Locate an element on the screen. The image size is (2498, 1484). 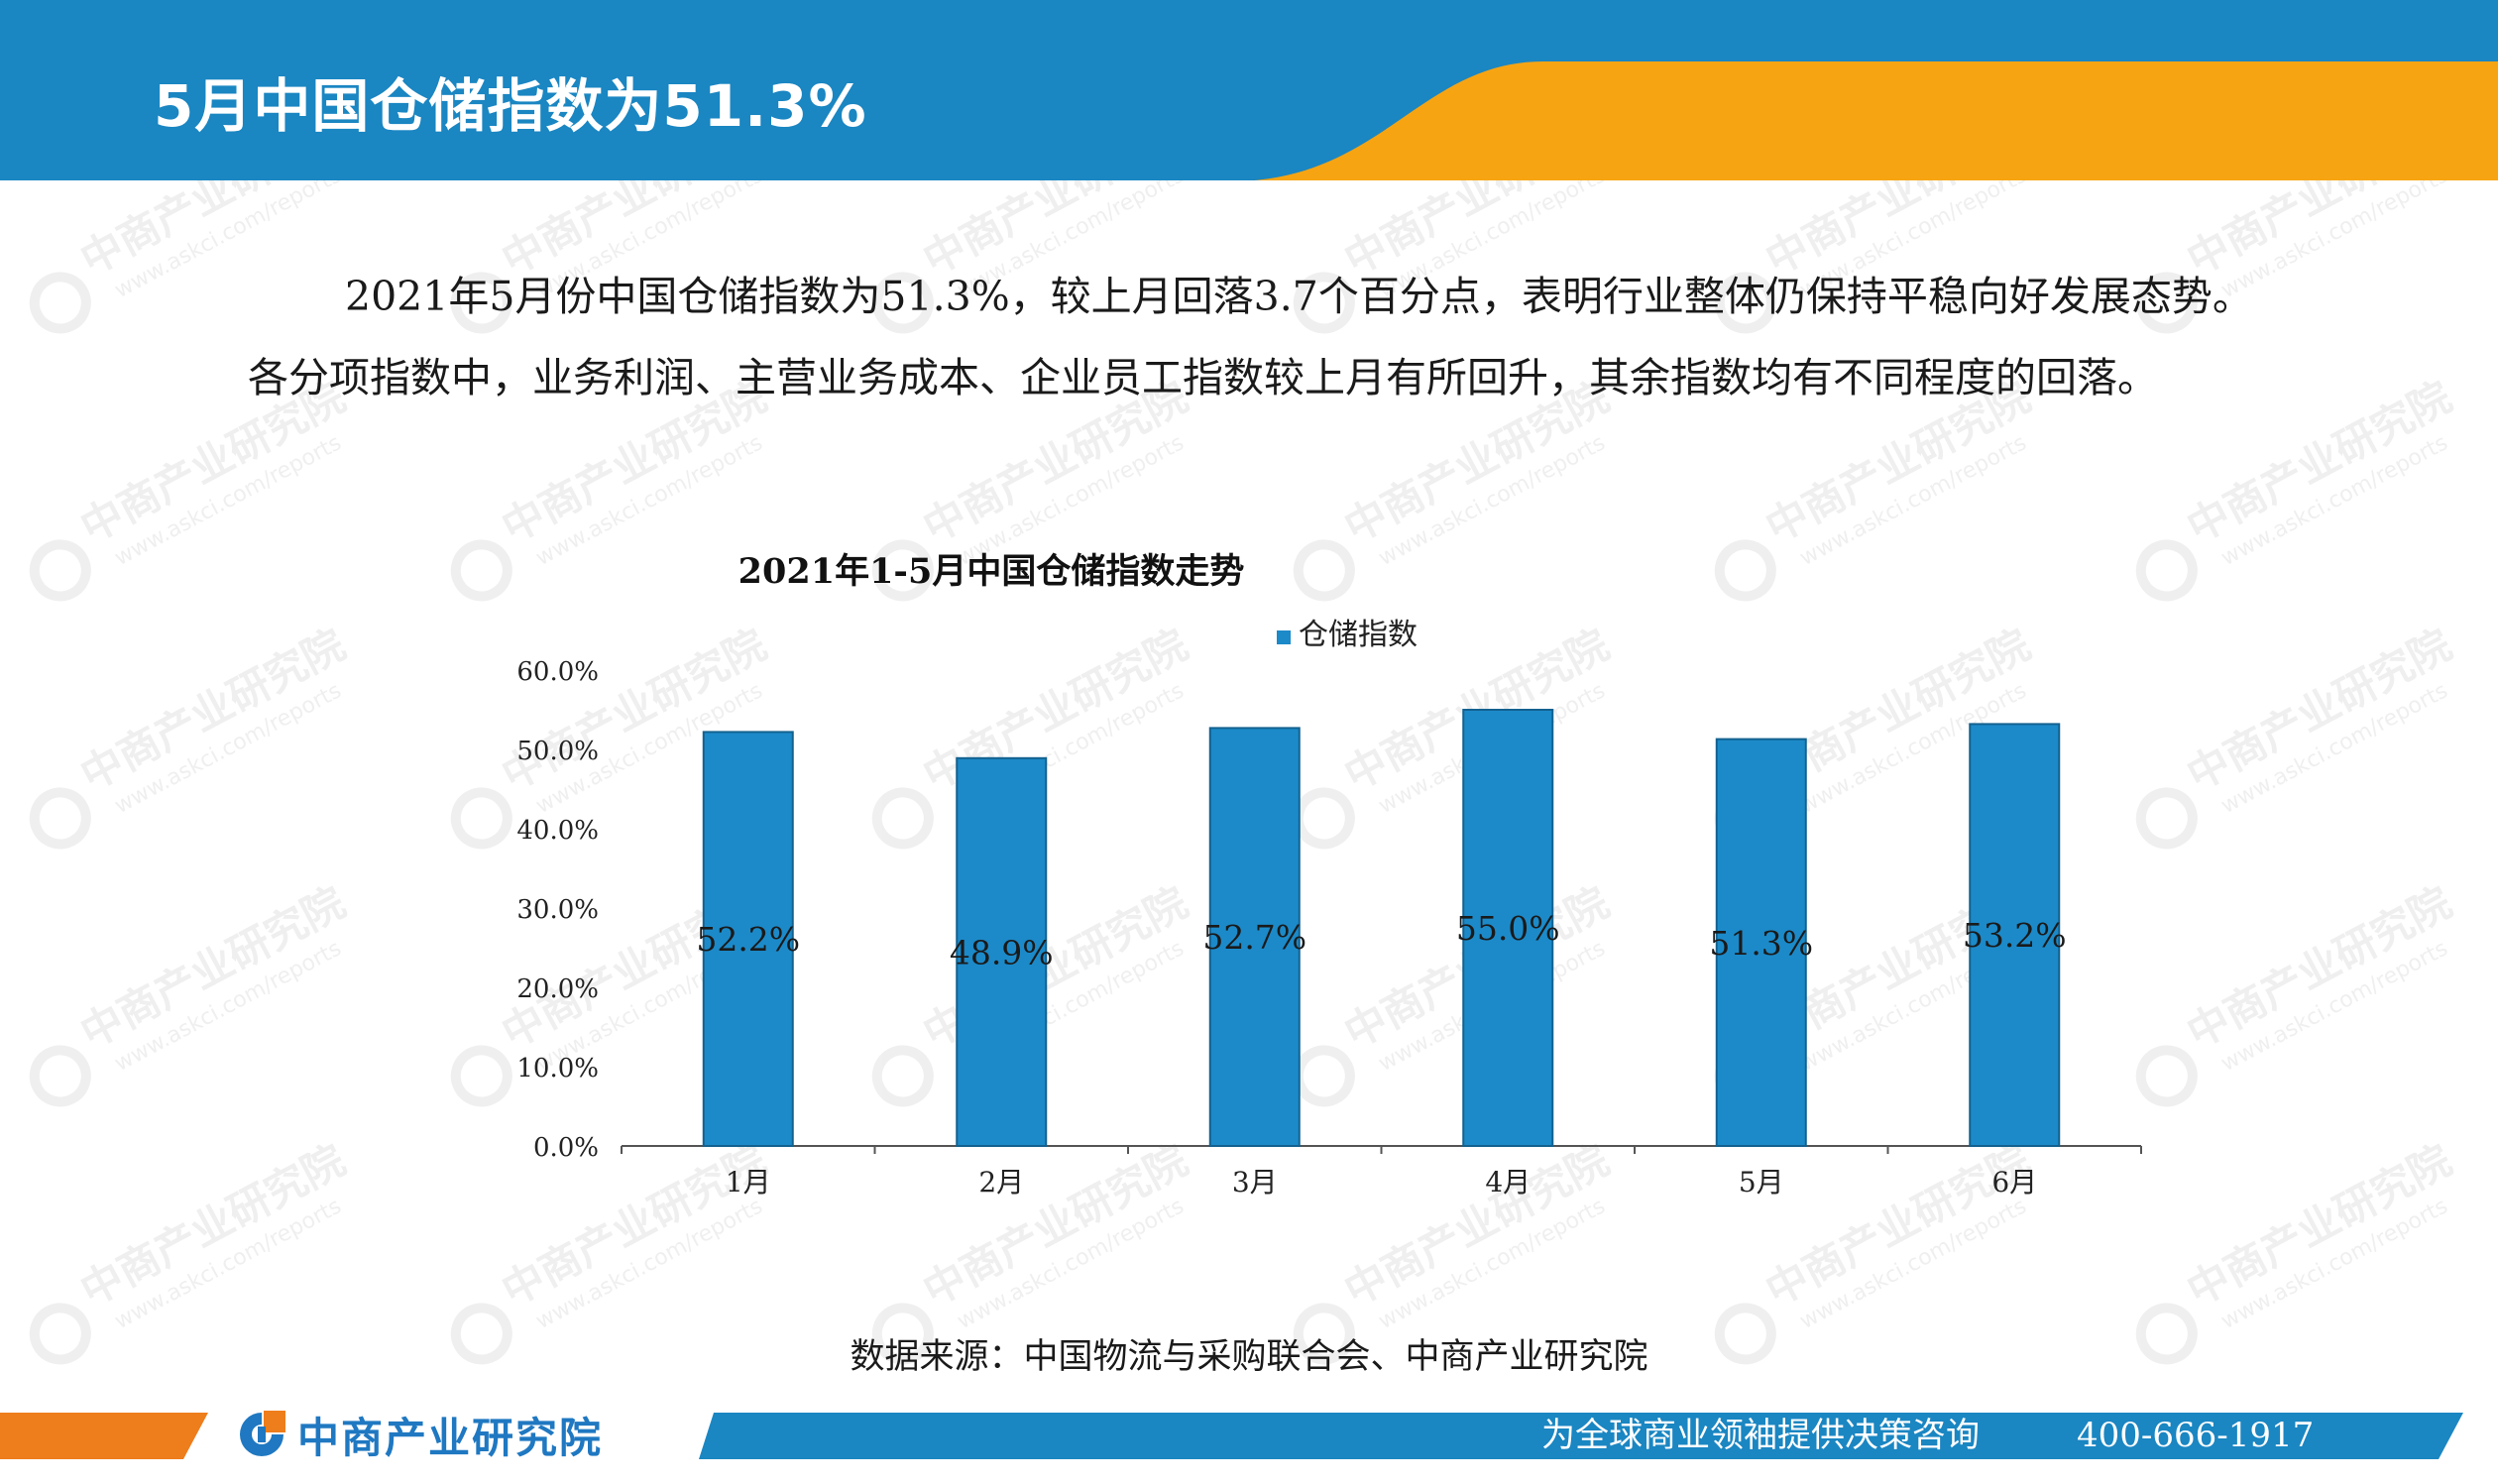
source-note: 数据来源：中国物流与采购联合会、中商产业研究院 is located at coordinates (1249, 1357).